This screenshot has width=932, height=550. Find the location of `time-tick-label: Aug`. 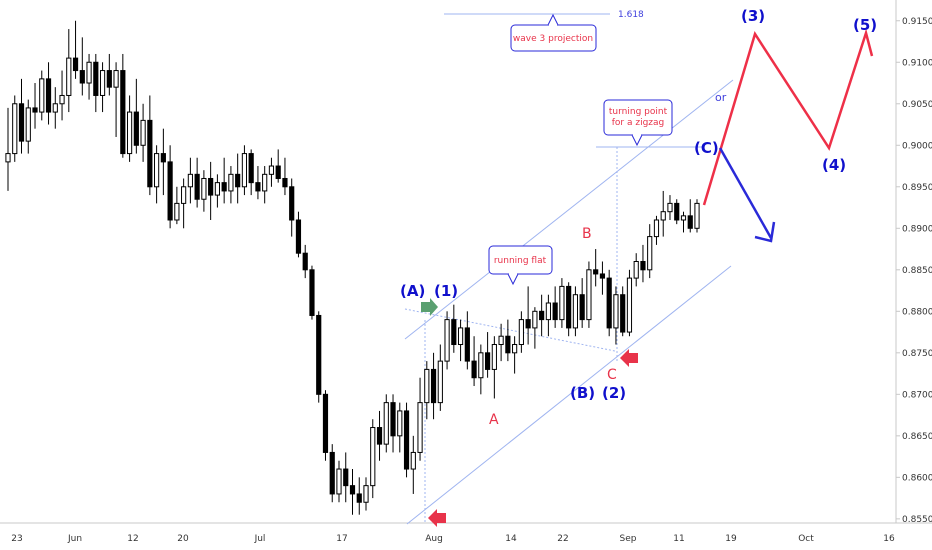

time-tick-label: Aug is located at coordinates (434, 539).